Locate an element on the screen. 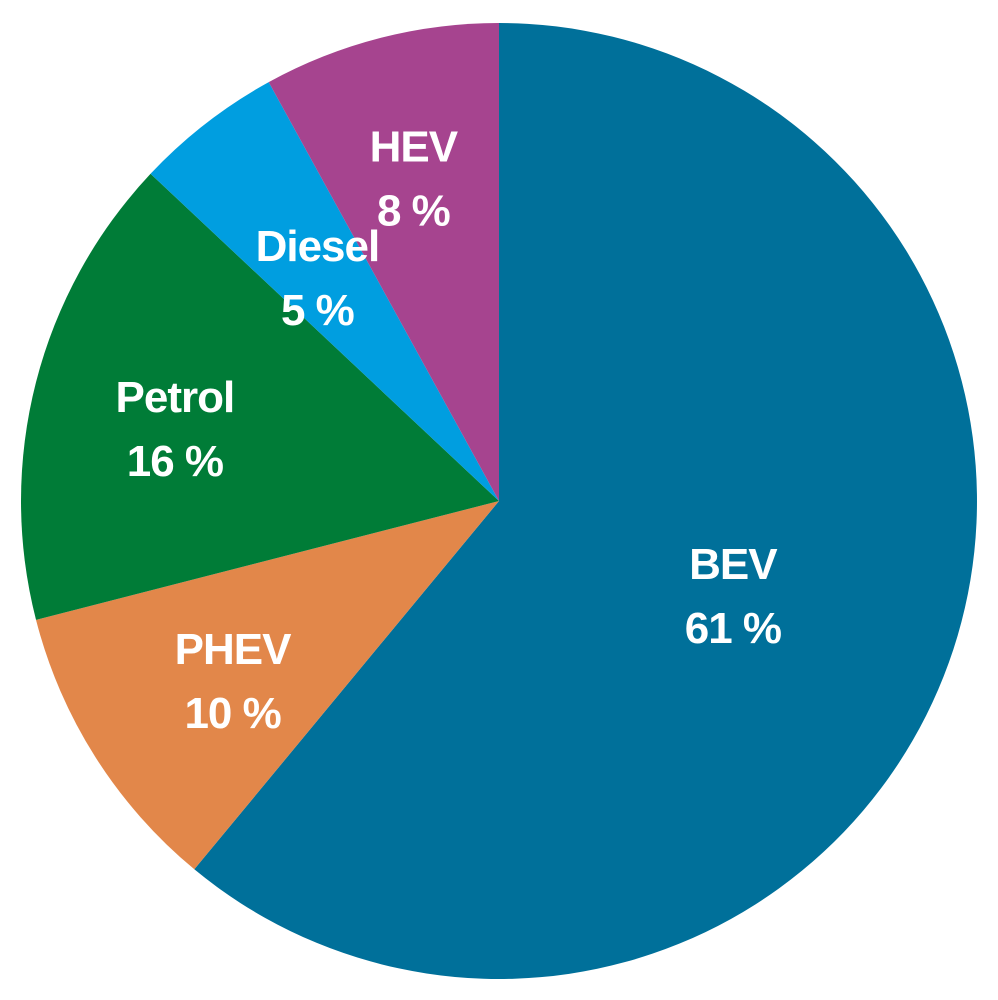 The width and height of the screenshot is (998, 1000). pie-slice-diesel is located at coordinates (325, 291).